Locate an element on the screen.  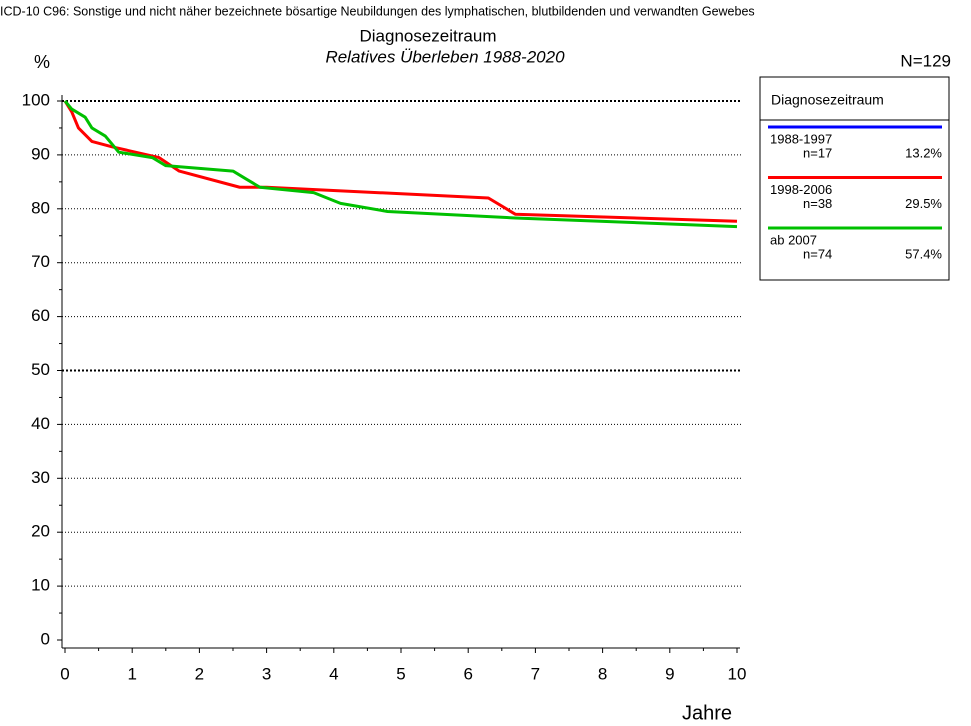
x-tick-label: 3 is located at coordinates (266, 673).